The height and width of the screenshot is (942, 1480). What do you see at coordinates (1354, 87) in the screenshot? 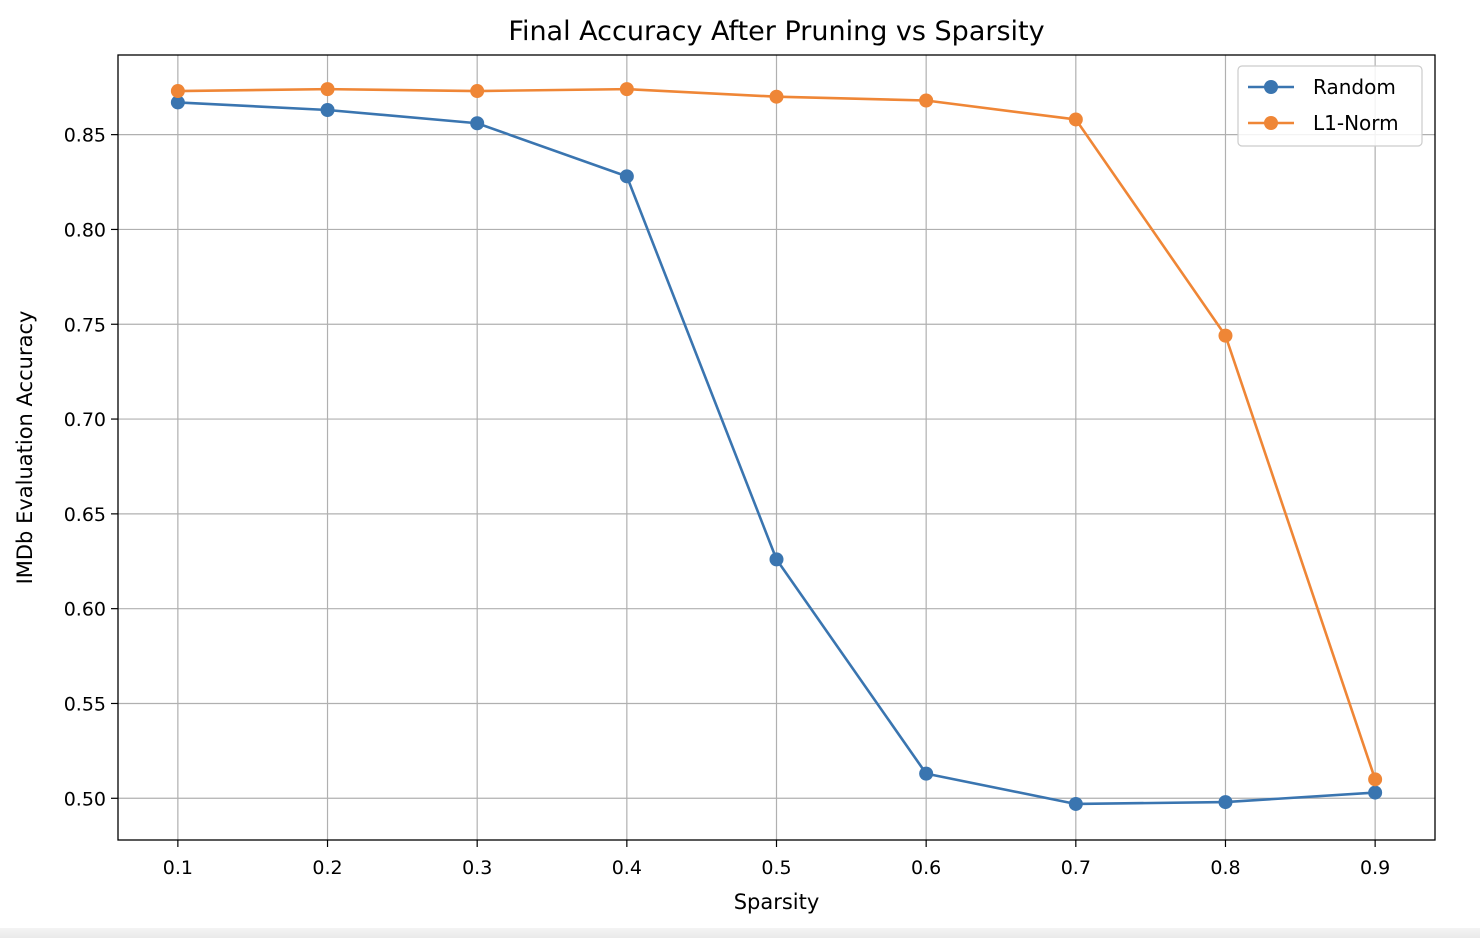
I see `legend-label: Random` at bounding box center [1354, 87].